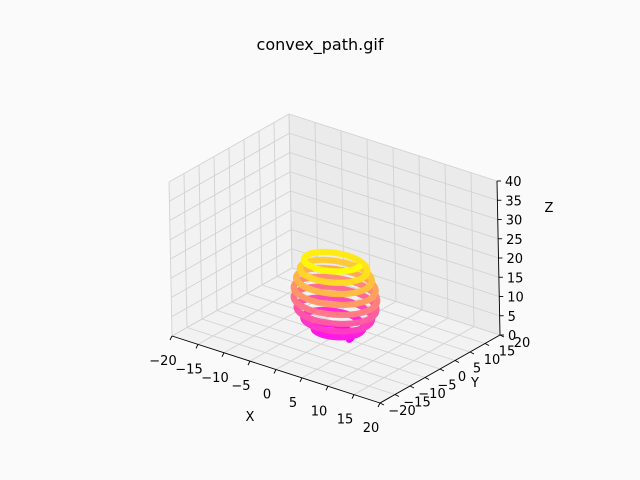 Image resolution: width=640 pixels, height=480 pixels. I want to click on x-tick-label: −5, so click(240, 386).